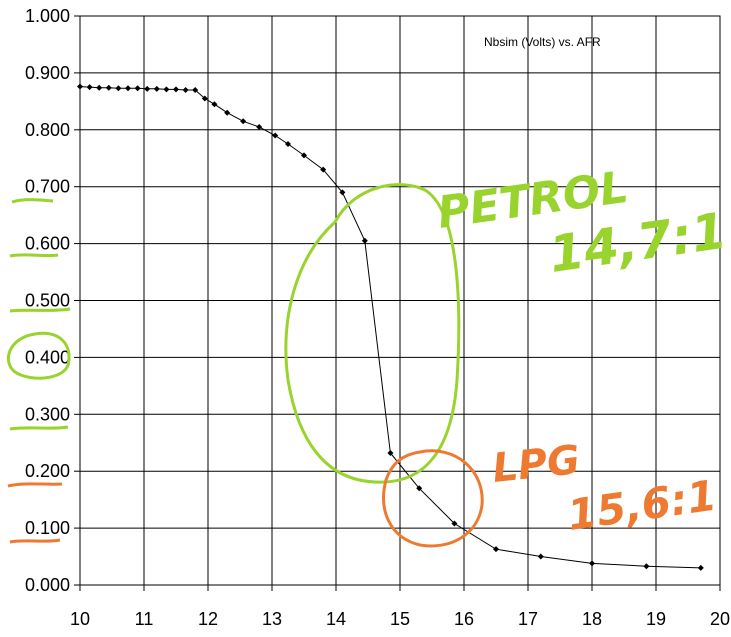  Describe the element at coordinates (47, 471) in the screenshot. I see `y-tick-label: 0.200` at that location.